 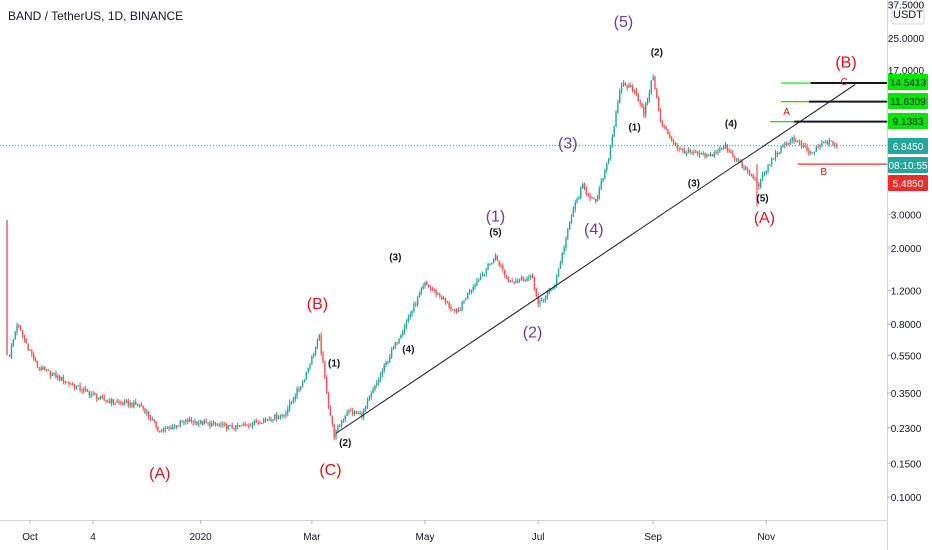 What do you see at coordinates (200, 537) in the screenshot?
I see `x-tick-label: 2020` at bounding box center [200, 537].